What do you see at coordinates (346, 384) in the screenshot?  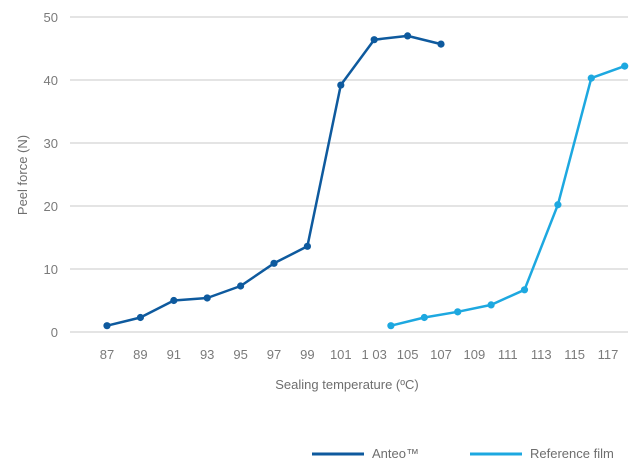 I see `x-axis-title: Sealing temperature (ºC)` at bounding box center [346, 384].